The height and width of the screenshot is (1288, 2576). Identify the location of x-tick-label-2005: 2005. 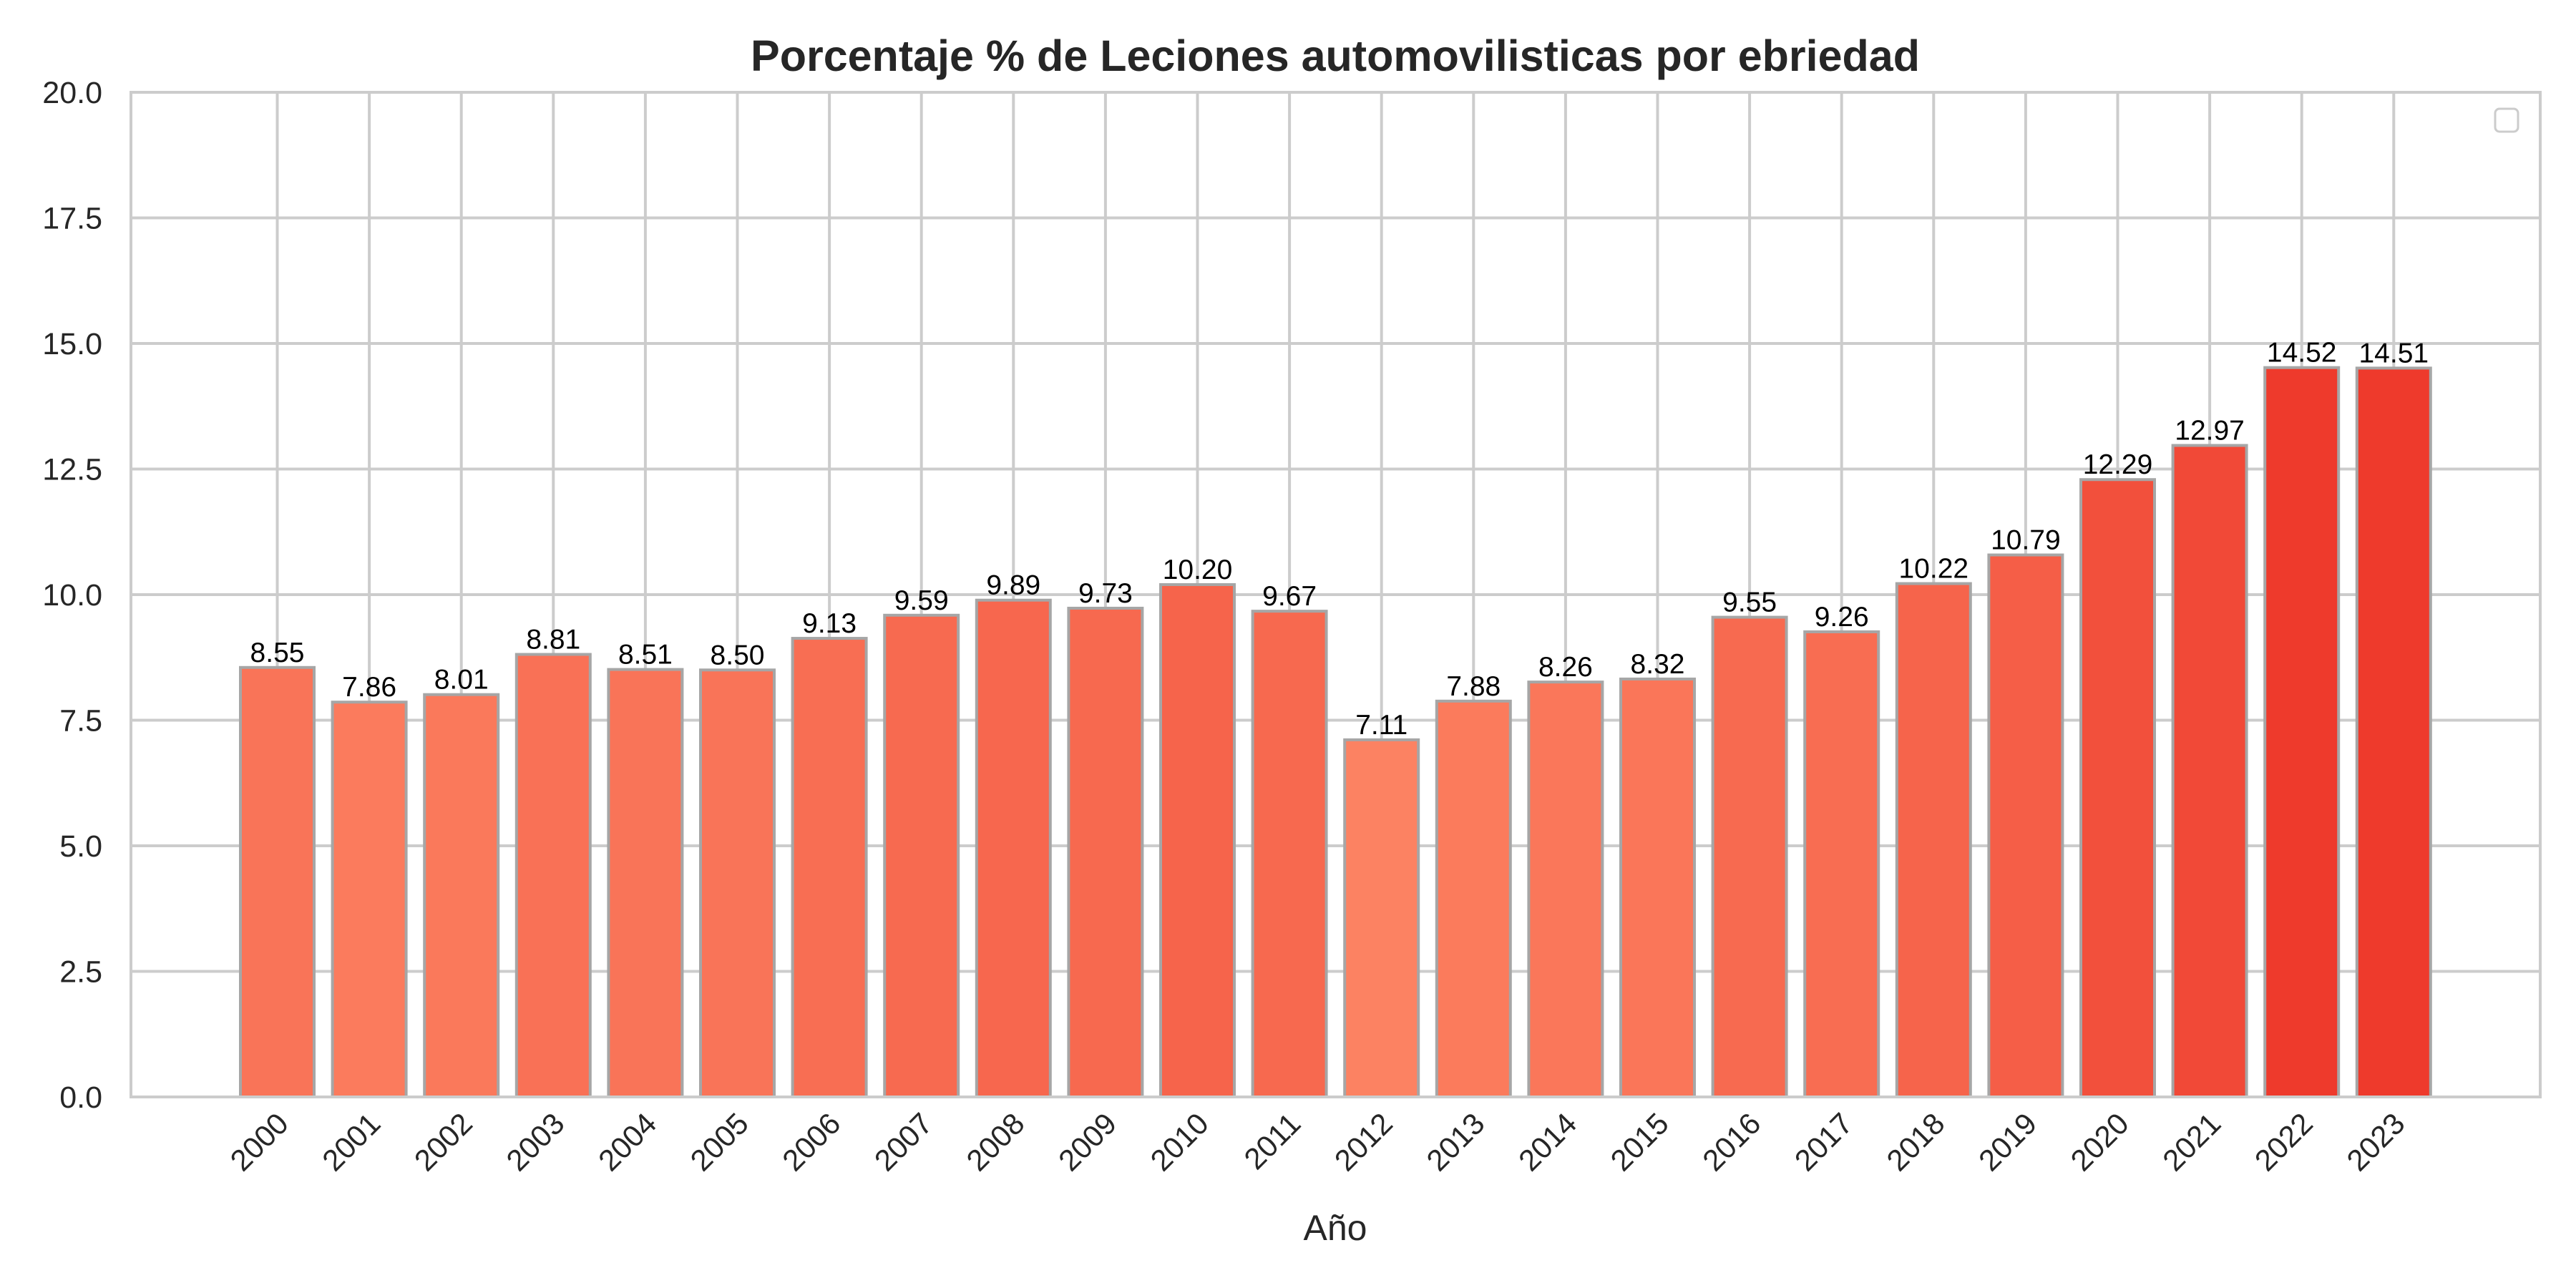
(719, 1141).